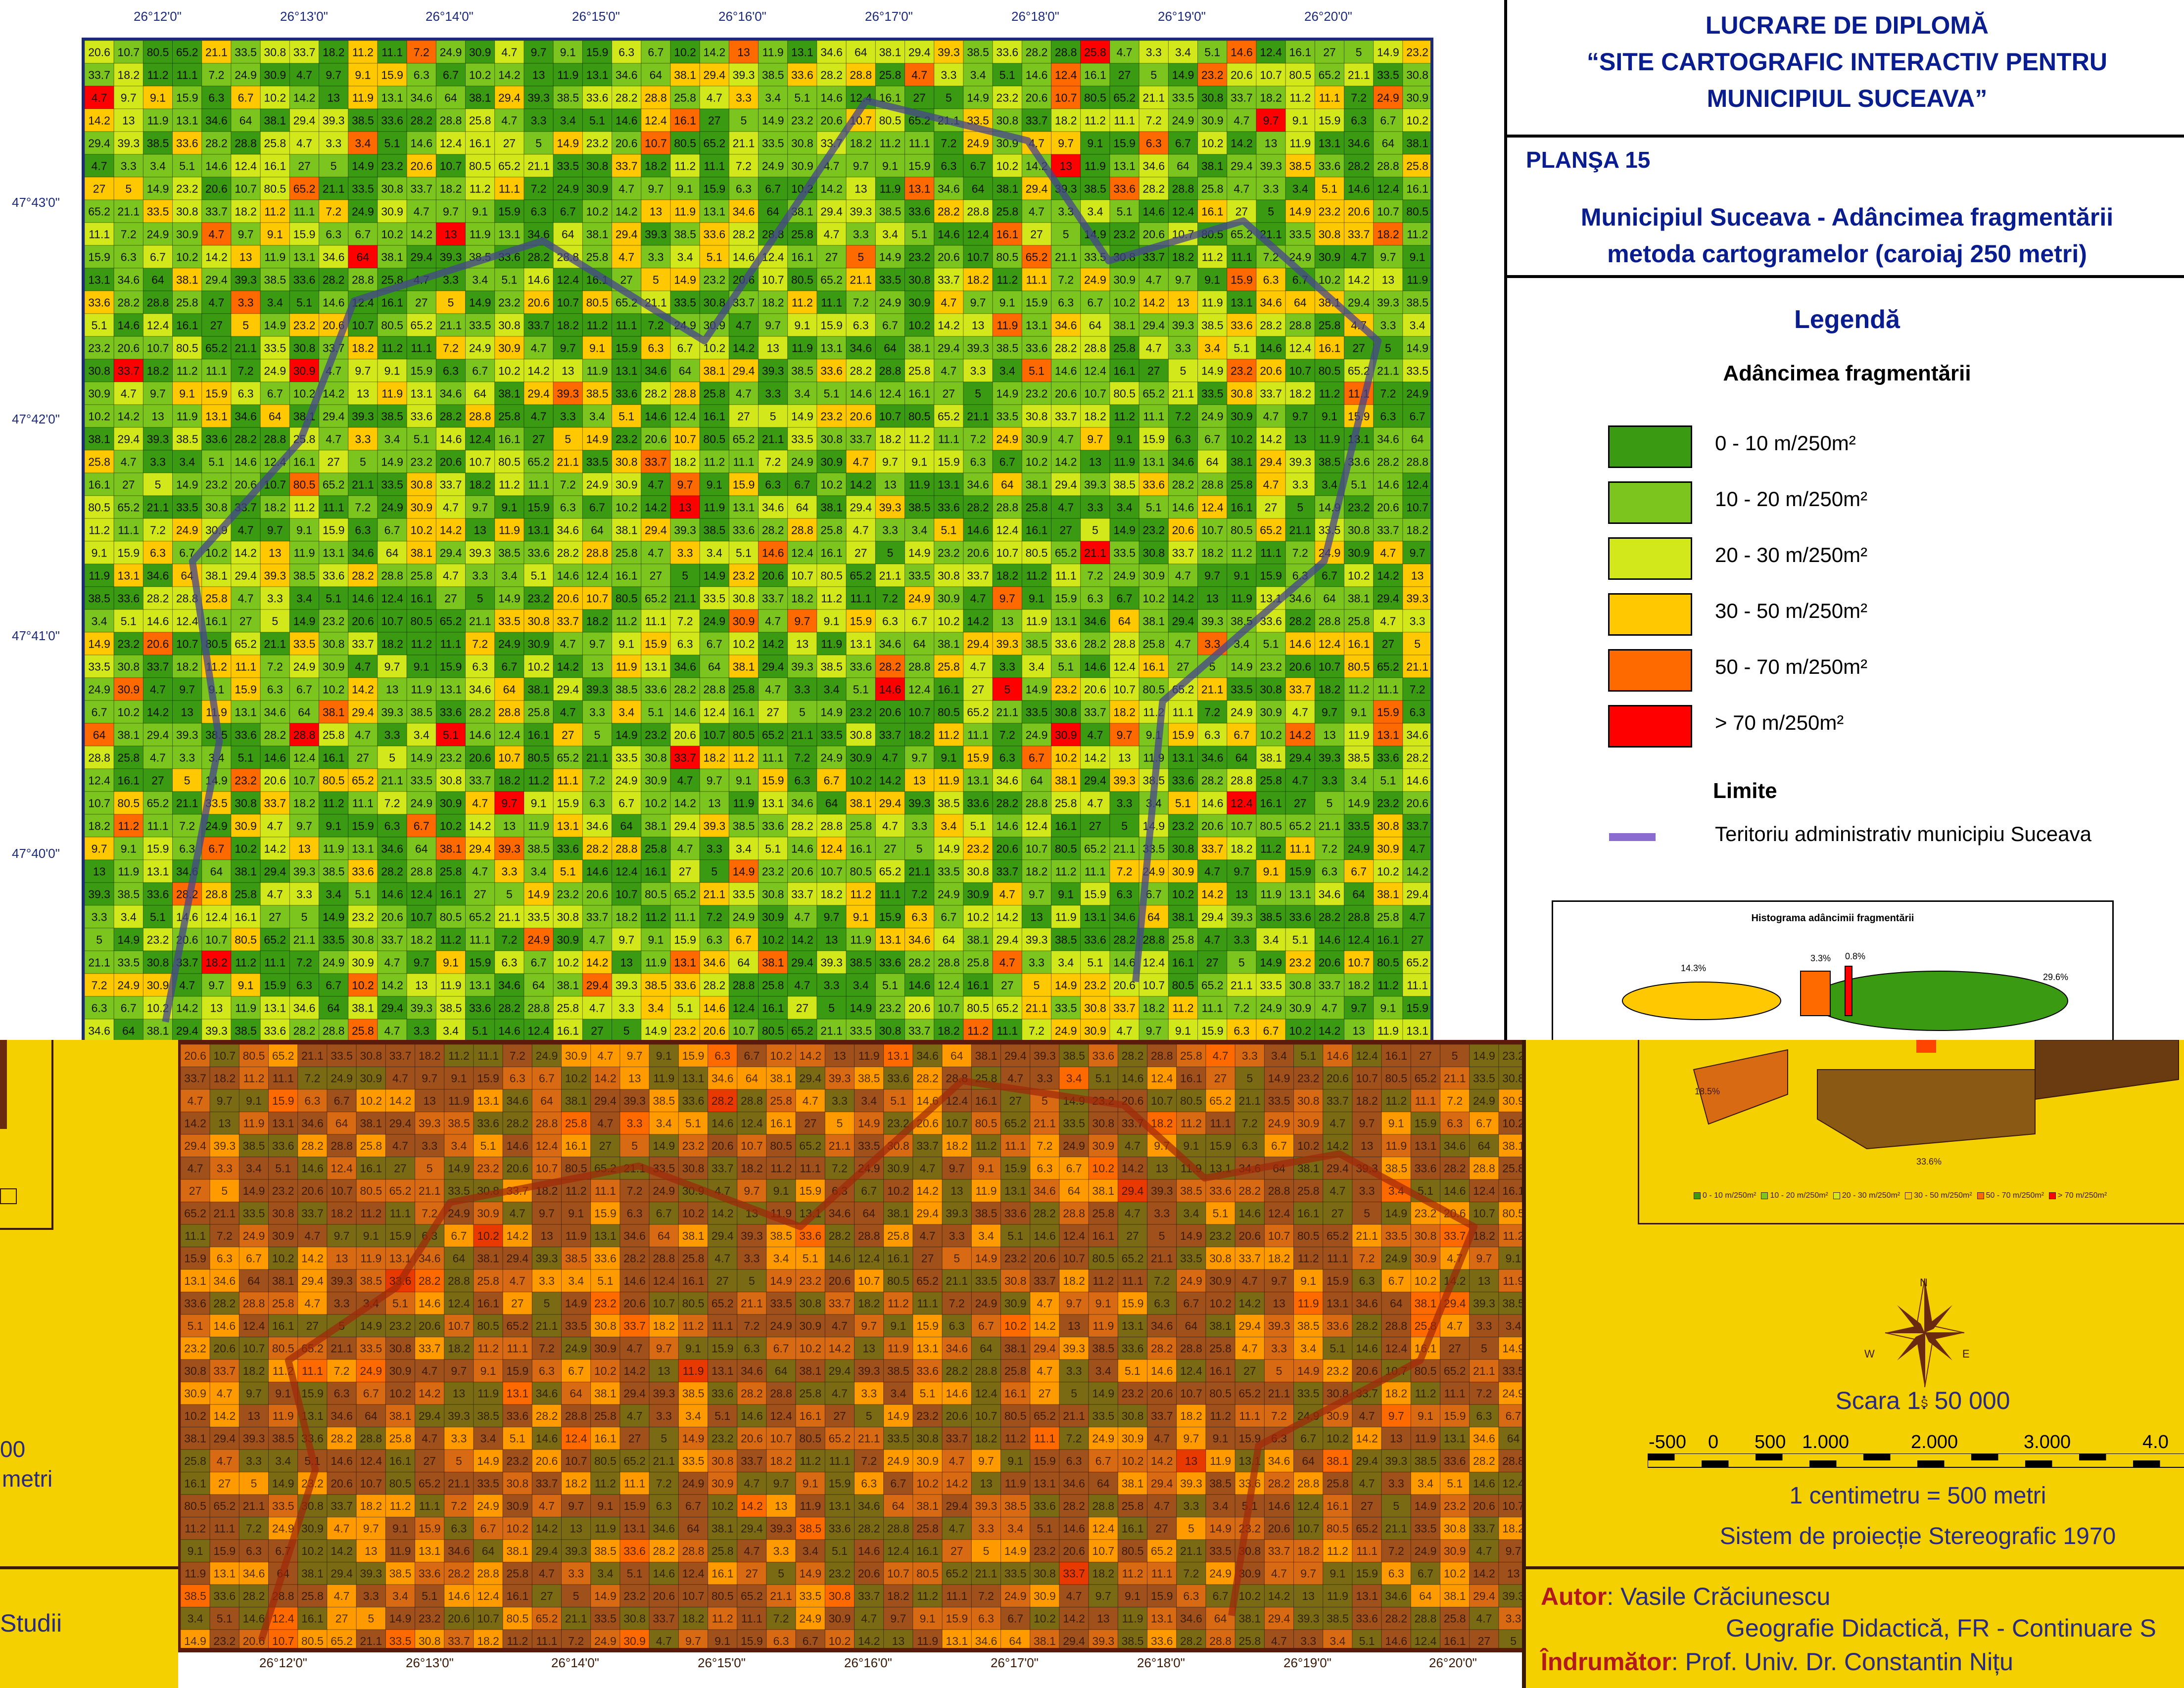  Describe the element at coordinates (246, 438) in the screenshot. I see `svg-text: 28.2` at that location.